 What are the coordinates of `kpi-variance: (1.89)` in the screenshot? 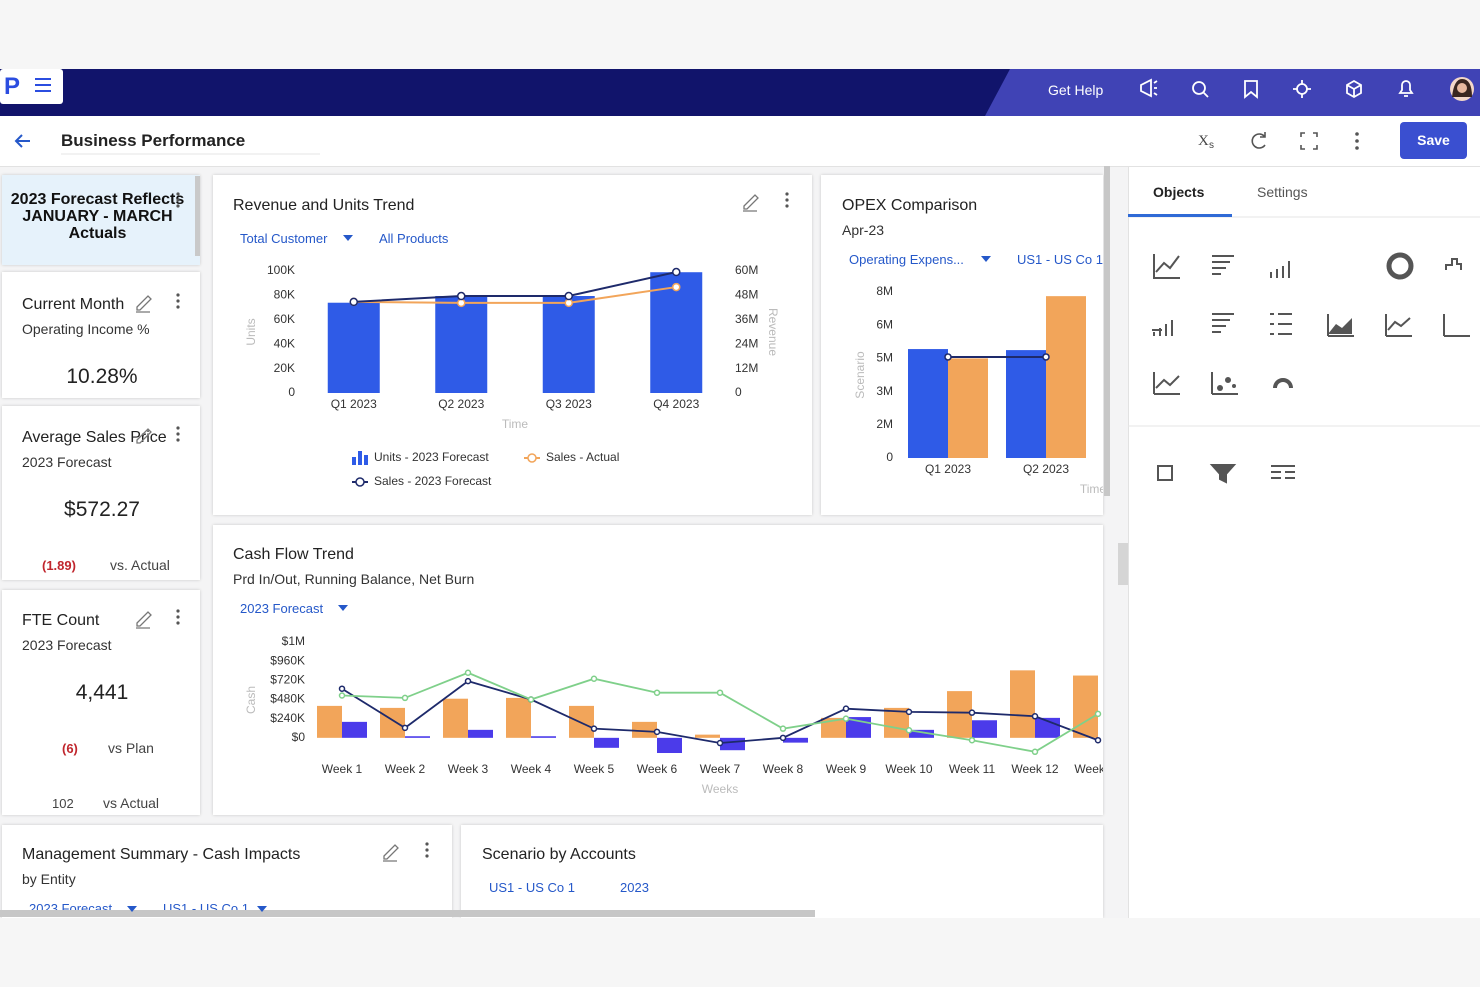 It's located at (59, 565).